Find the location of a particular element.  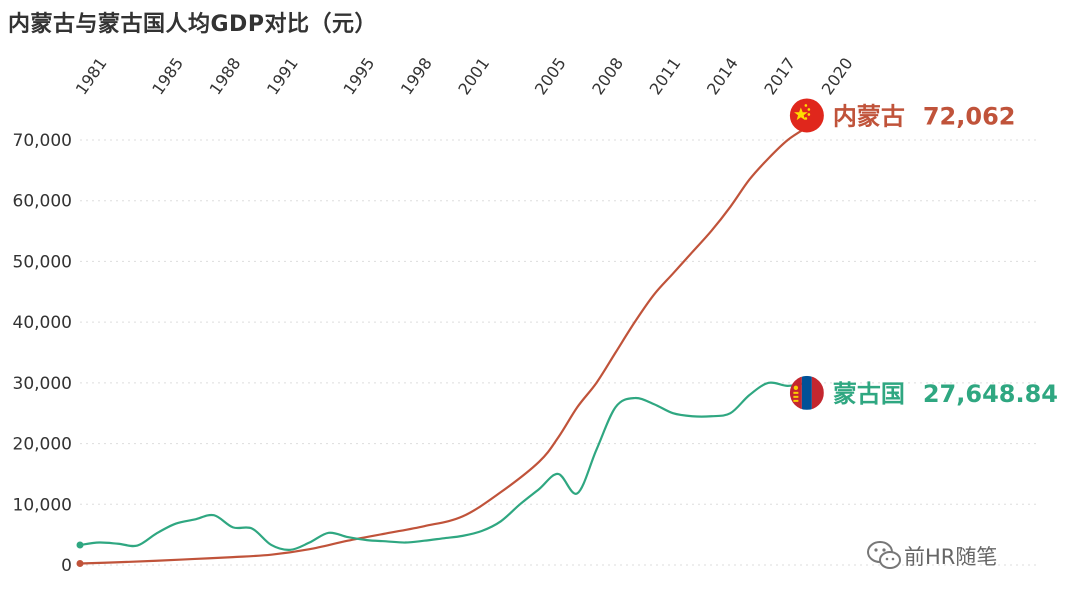

series-end-value: 27,648.84 is located at coordinates (990, 394).